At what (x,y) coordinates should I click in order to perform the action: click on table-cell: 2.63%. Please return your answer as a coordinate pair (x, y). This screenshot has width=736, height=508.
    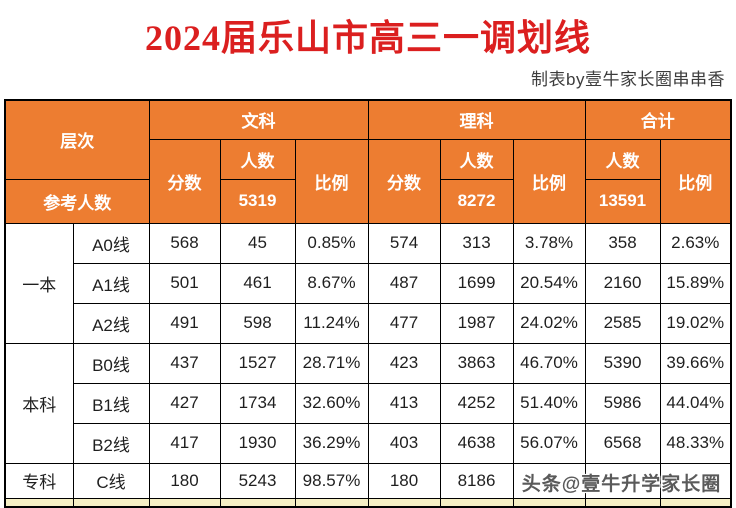
    Looking at the image, I should click on (695, 243).